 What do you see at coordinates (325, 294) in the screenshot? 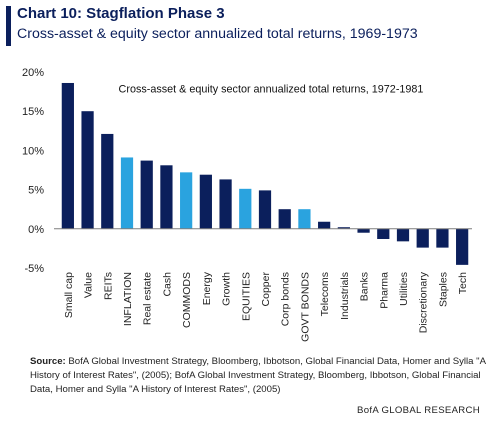
I see `category-label: Telecoms` at bounding box center [325, 294].